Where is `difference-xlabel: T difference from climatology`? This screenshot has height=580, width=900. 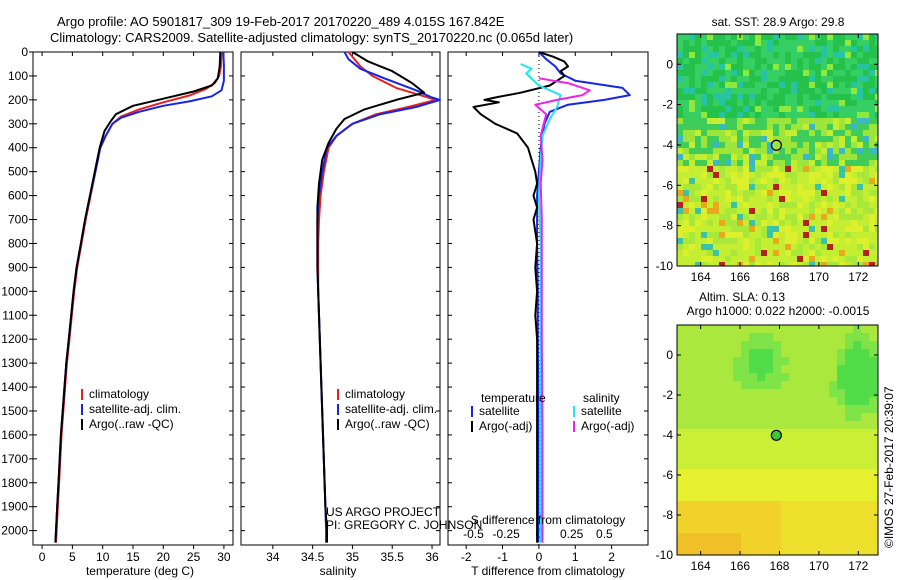
difference-xlabel: T difference from climatology is located at coordinates (548, 571).